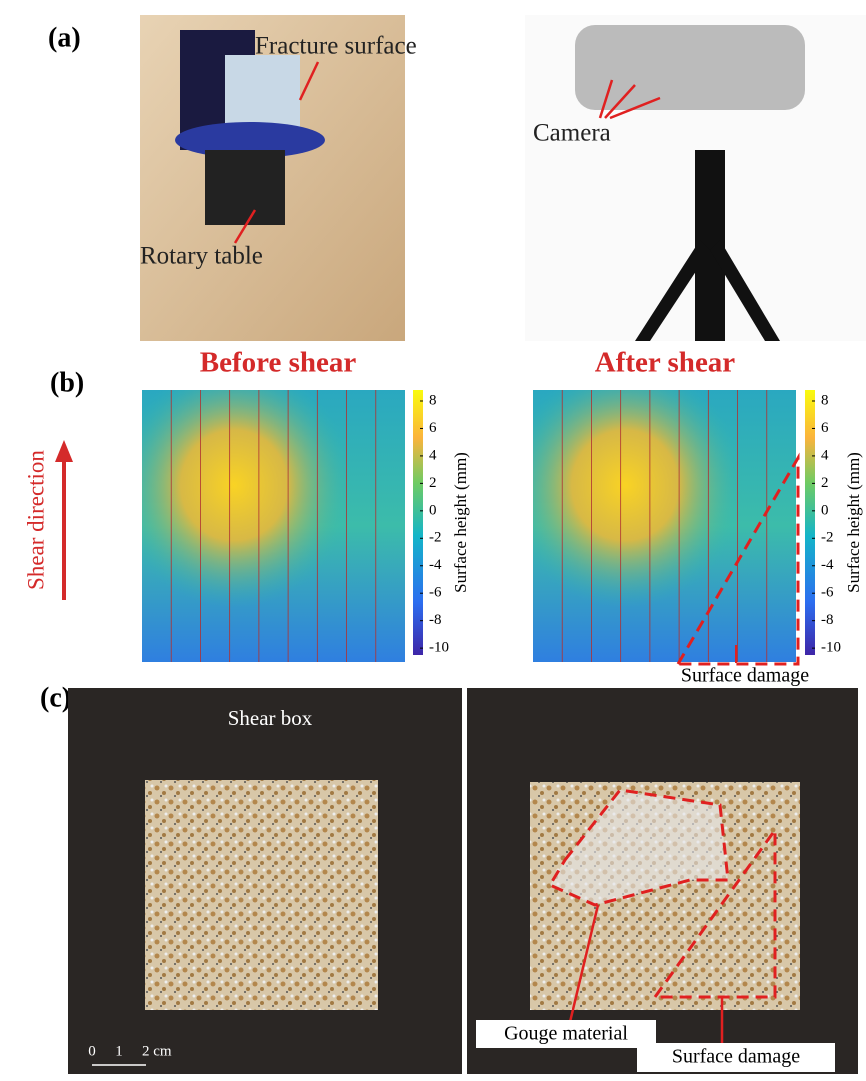 This screenshot has height=1081, width=866. Describe the element at coordinates (92, 1051) in the screenshot. I see `scale-label: 0` at that location.